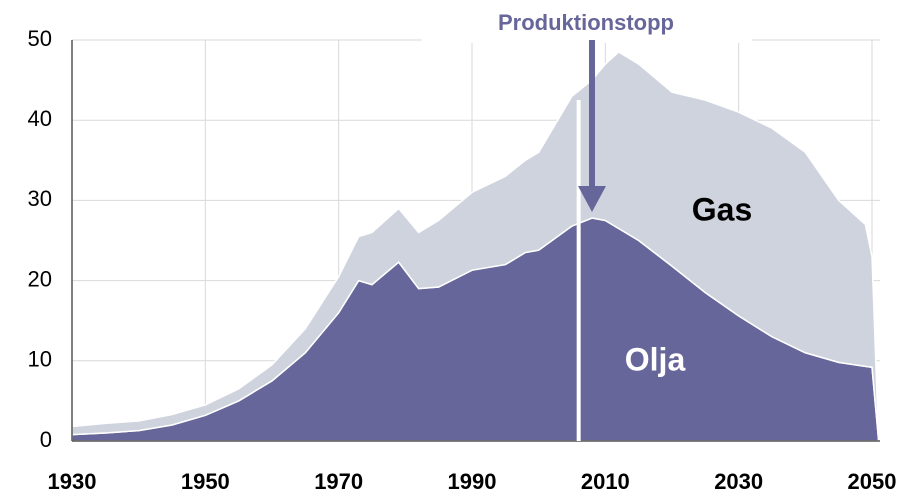 The image size is (915, 502). Describe the element at coordinates (40, 38) in the screenshot. I see `y-tick-label: 50` at that location.